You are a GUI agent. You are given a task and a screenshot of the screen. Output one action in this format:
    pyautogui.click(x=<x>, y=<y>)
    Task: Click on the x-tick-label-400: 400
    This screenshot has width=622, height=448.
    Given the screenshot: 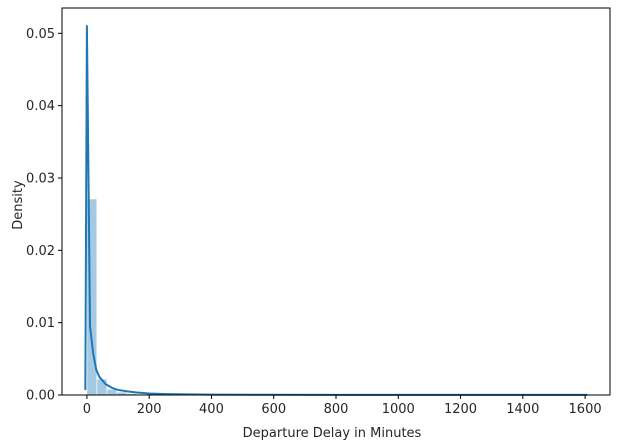 What is the action you would take?
    pyautogui.click(x=211, y=409)
    